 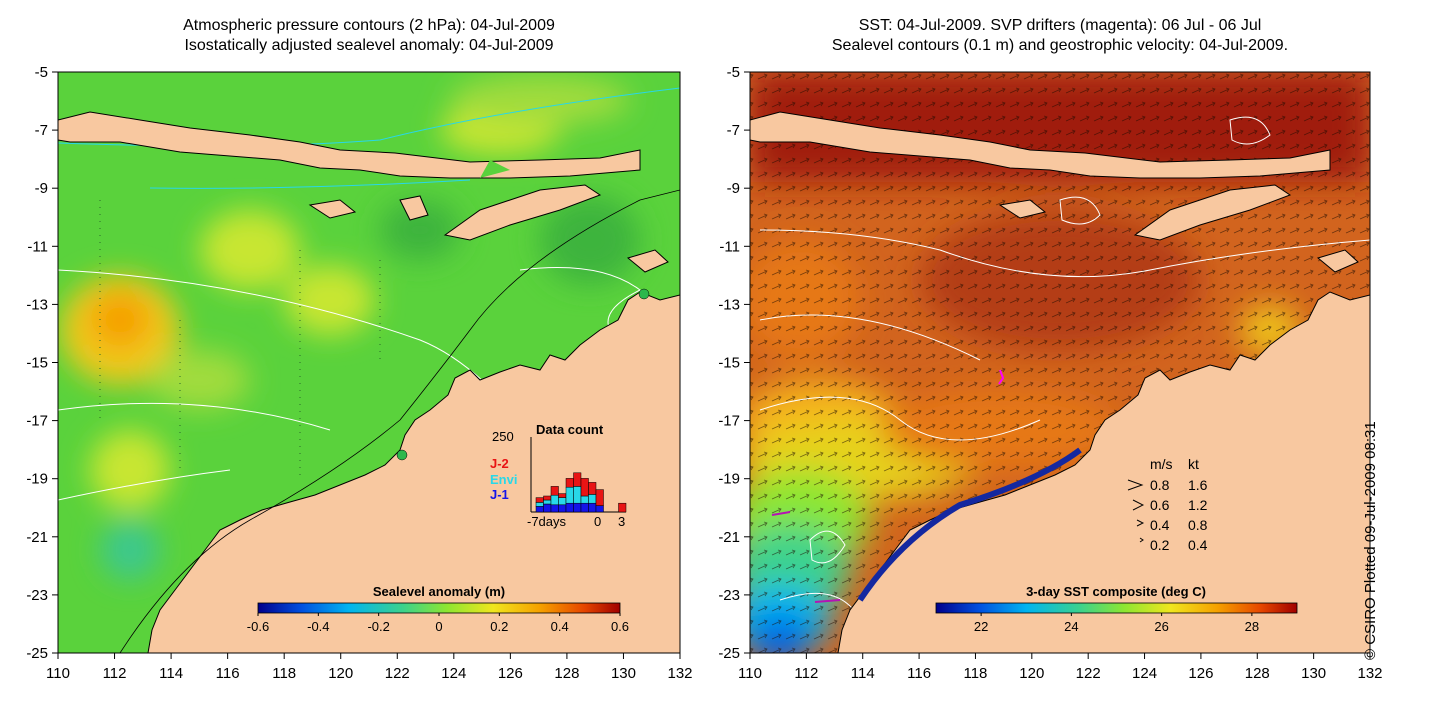 What do you see at coordinates (806, 673) in the screenshot?
I see `right-lon-tick: 112` at bounding box center [806, 673].